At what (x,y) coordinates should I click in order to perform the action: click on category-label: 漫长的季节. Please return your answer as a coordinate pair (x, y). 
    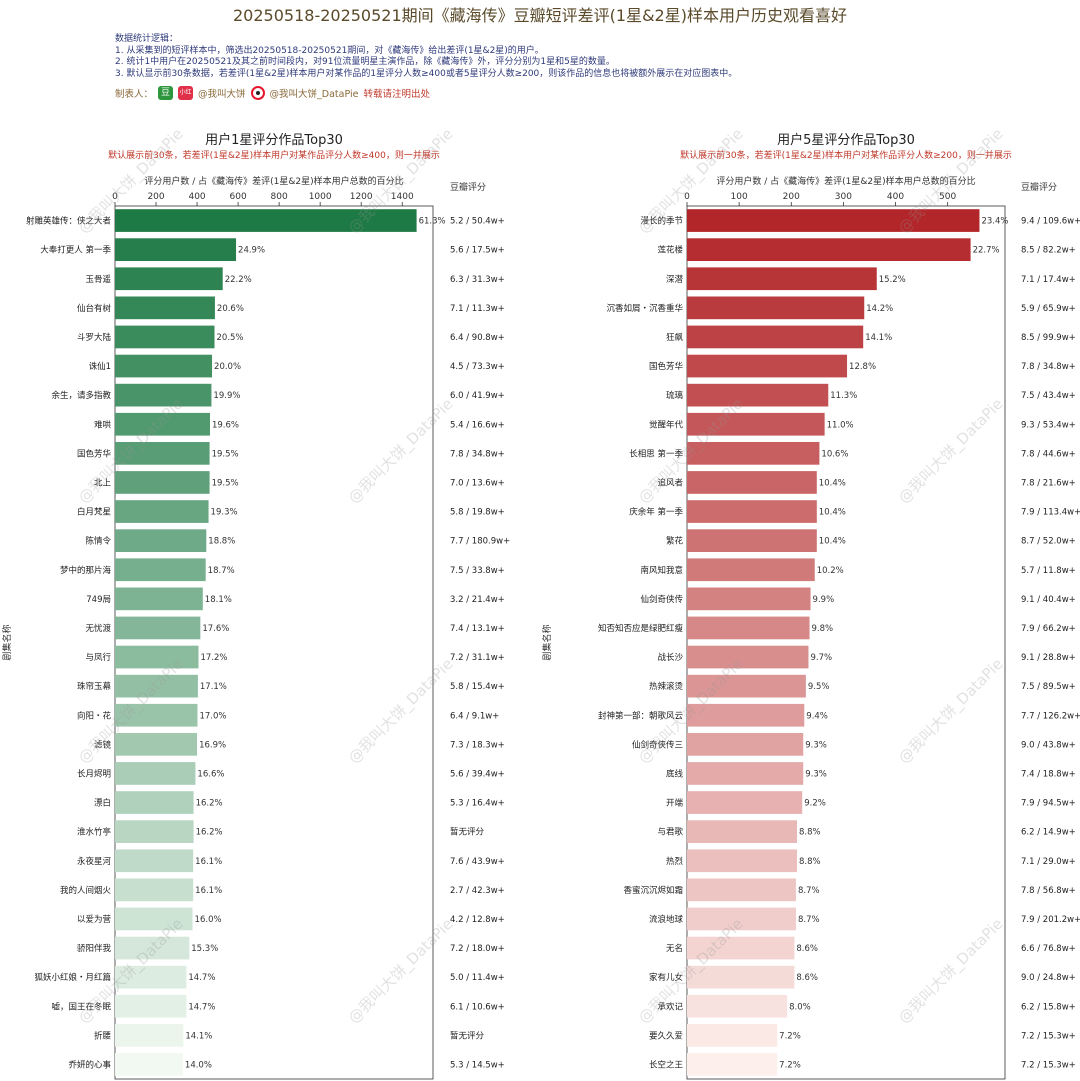
    Looking at the image, I should click on (661, 221).